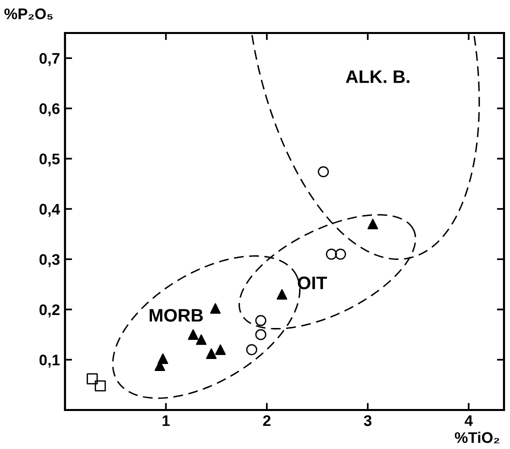 The width and height of the screenshot is (510, 449). What do you see at coordinates (468, 420) in the screenshot?
I see `x-tick-label: 4` at bounding box center [468, 420].